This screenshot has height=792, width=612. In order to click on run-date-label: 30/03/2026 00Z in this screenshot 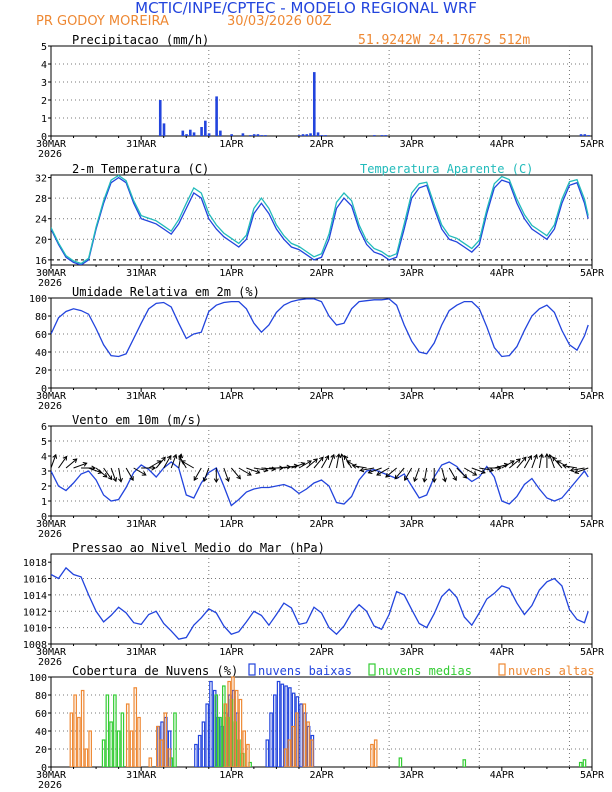, I will do `click(279, 21)`.